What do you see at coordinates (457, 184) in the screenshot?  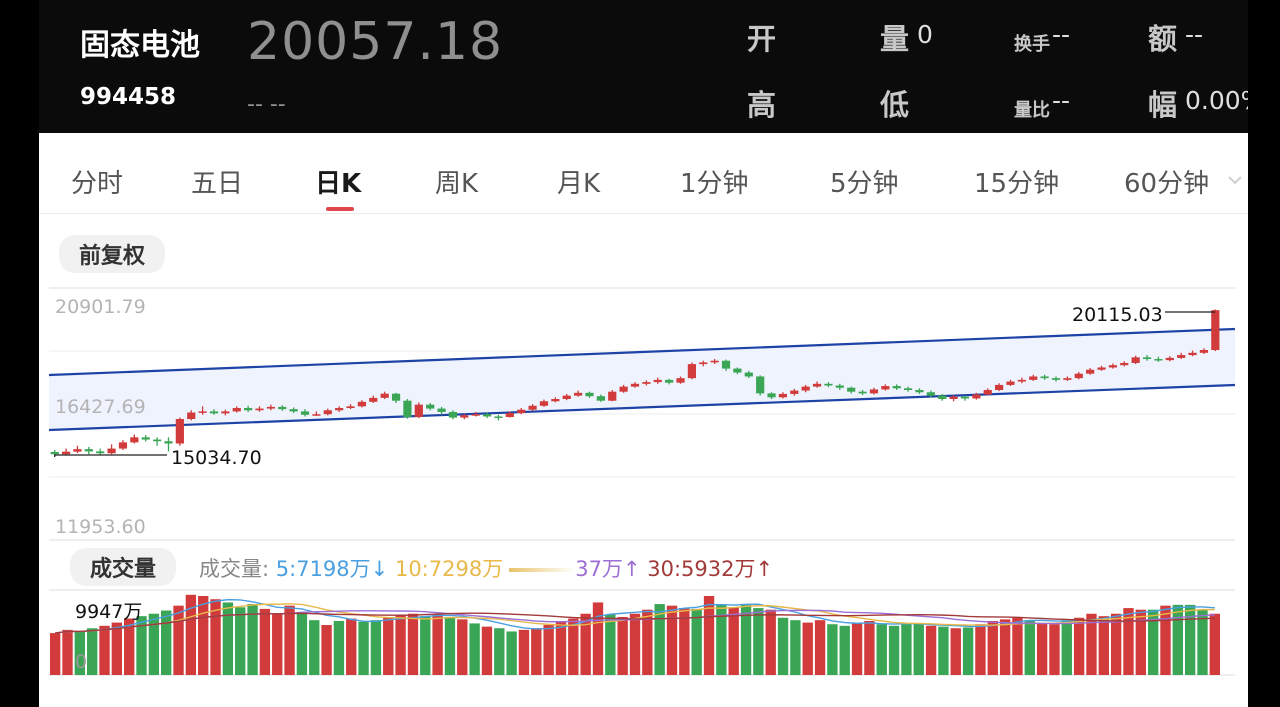 I see `tab-weekly-k: 周K` at bounding box center [457, 184].